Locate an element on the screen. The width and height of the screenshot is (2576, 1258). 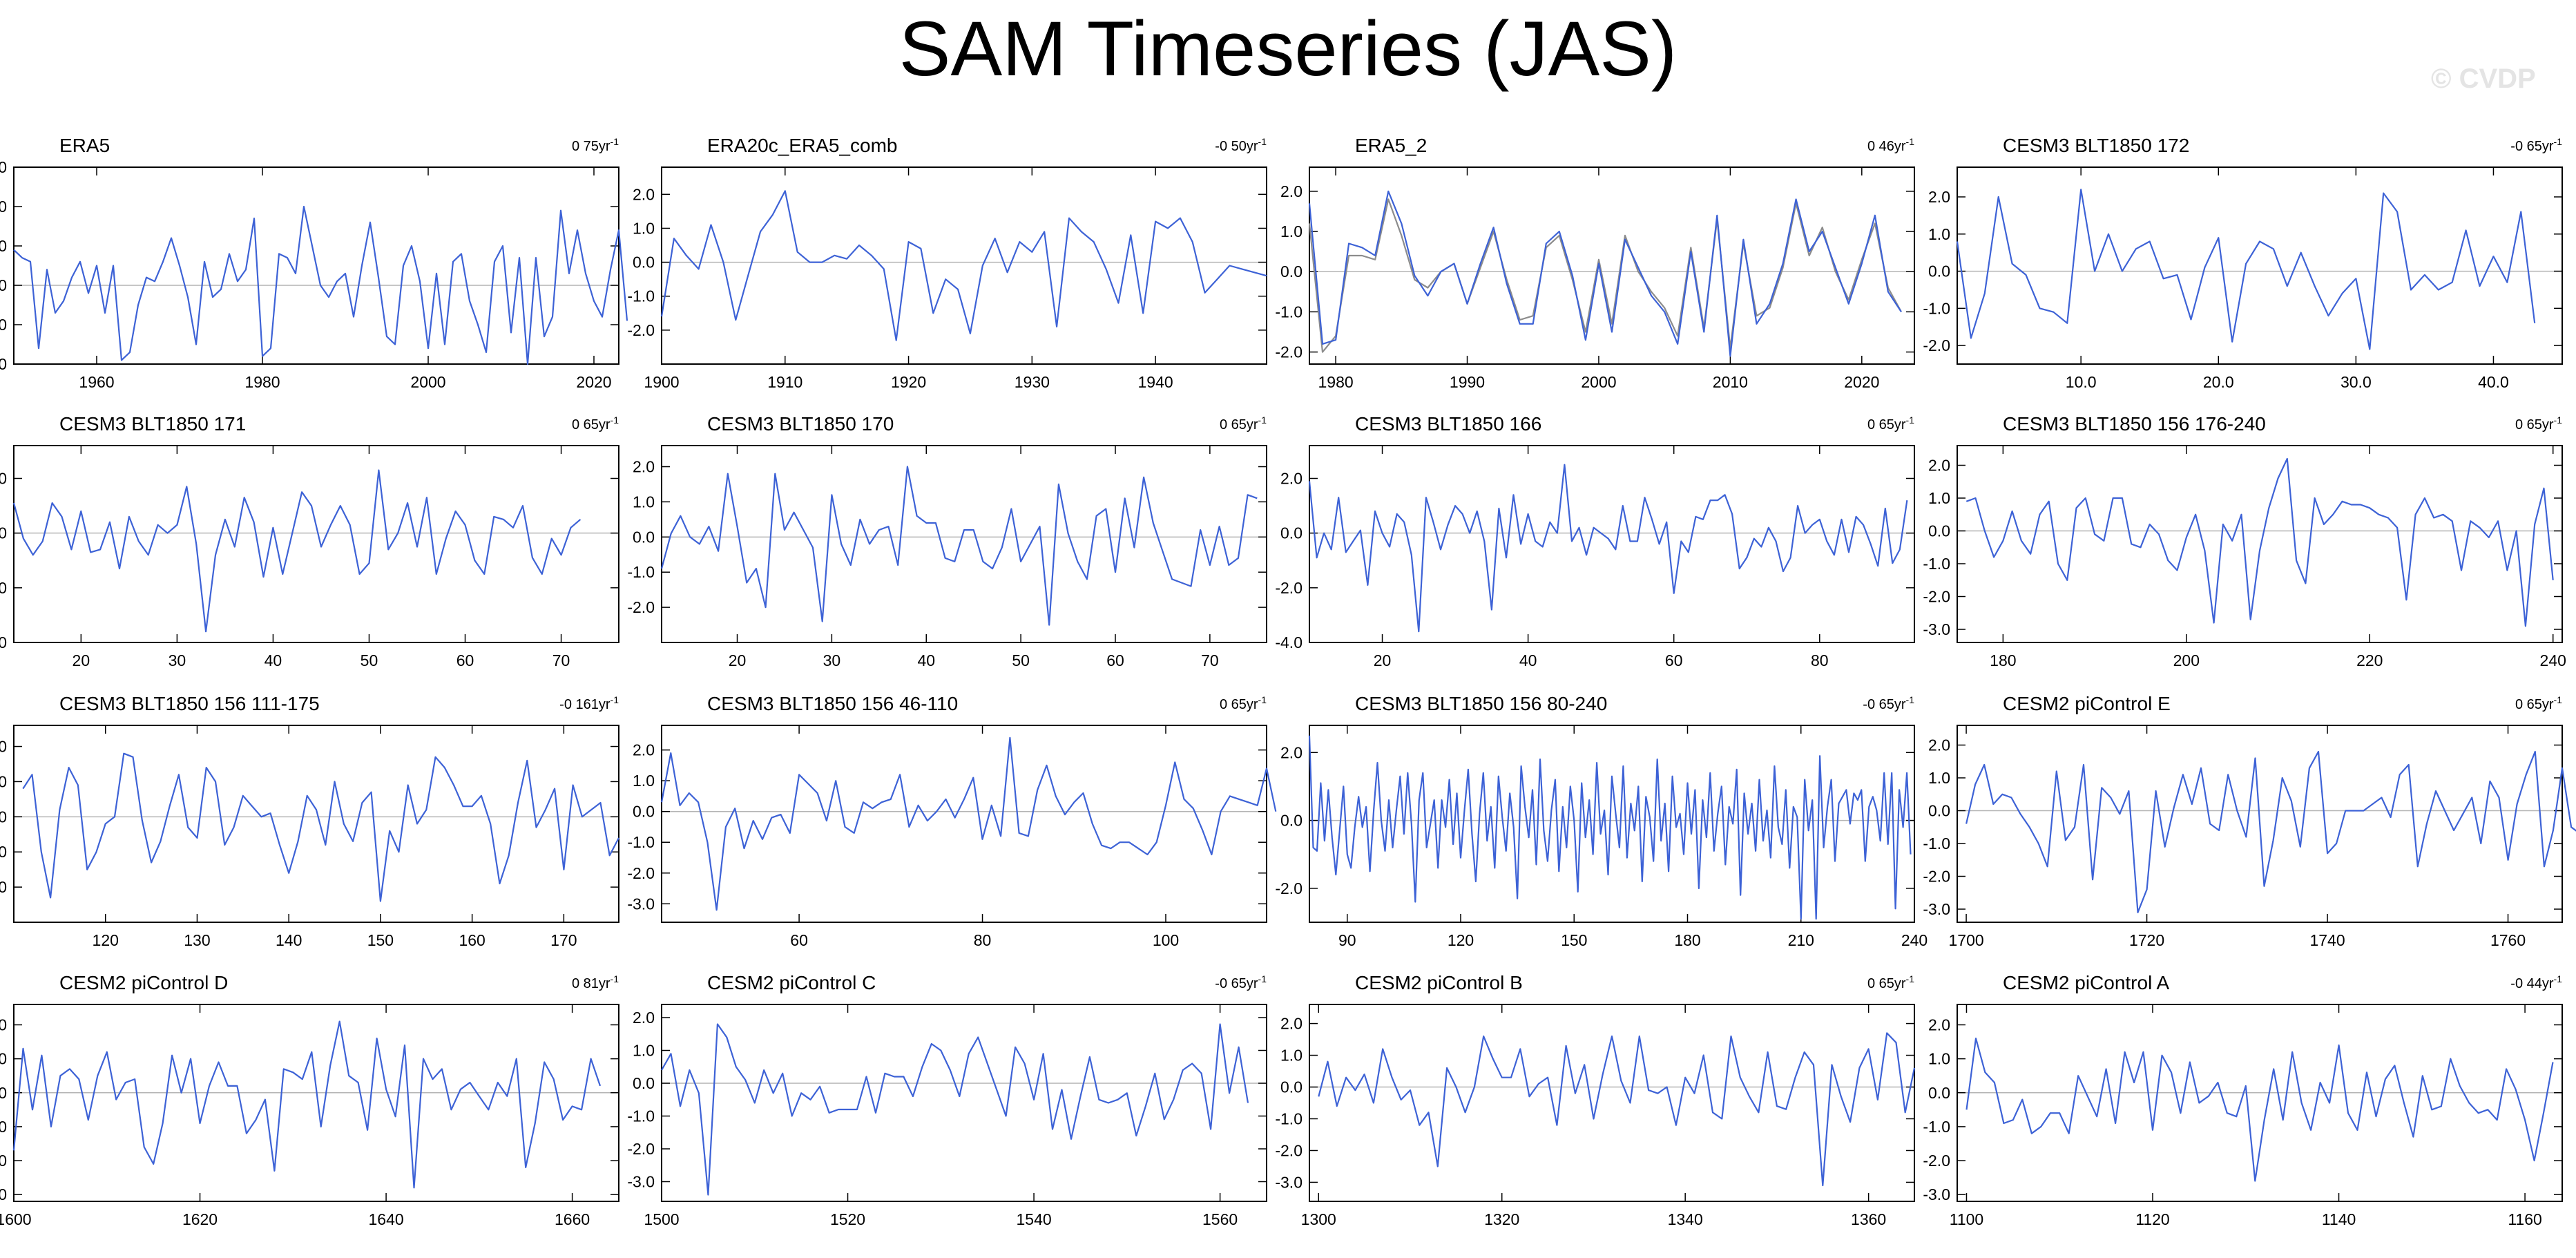
x-tick-label: 140 is located at coordinates (289, 940).